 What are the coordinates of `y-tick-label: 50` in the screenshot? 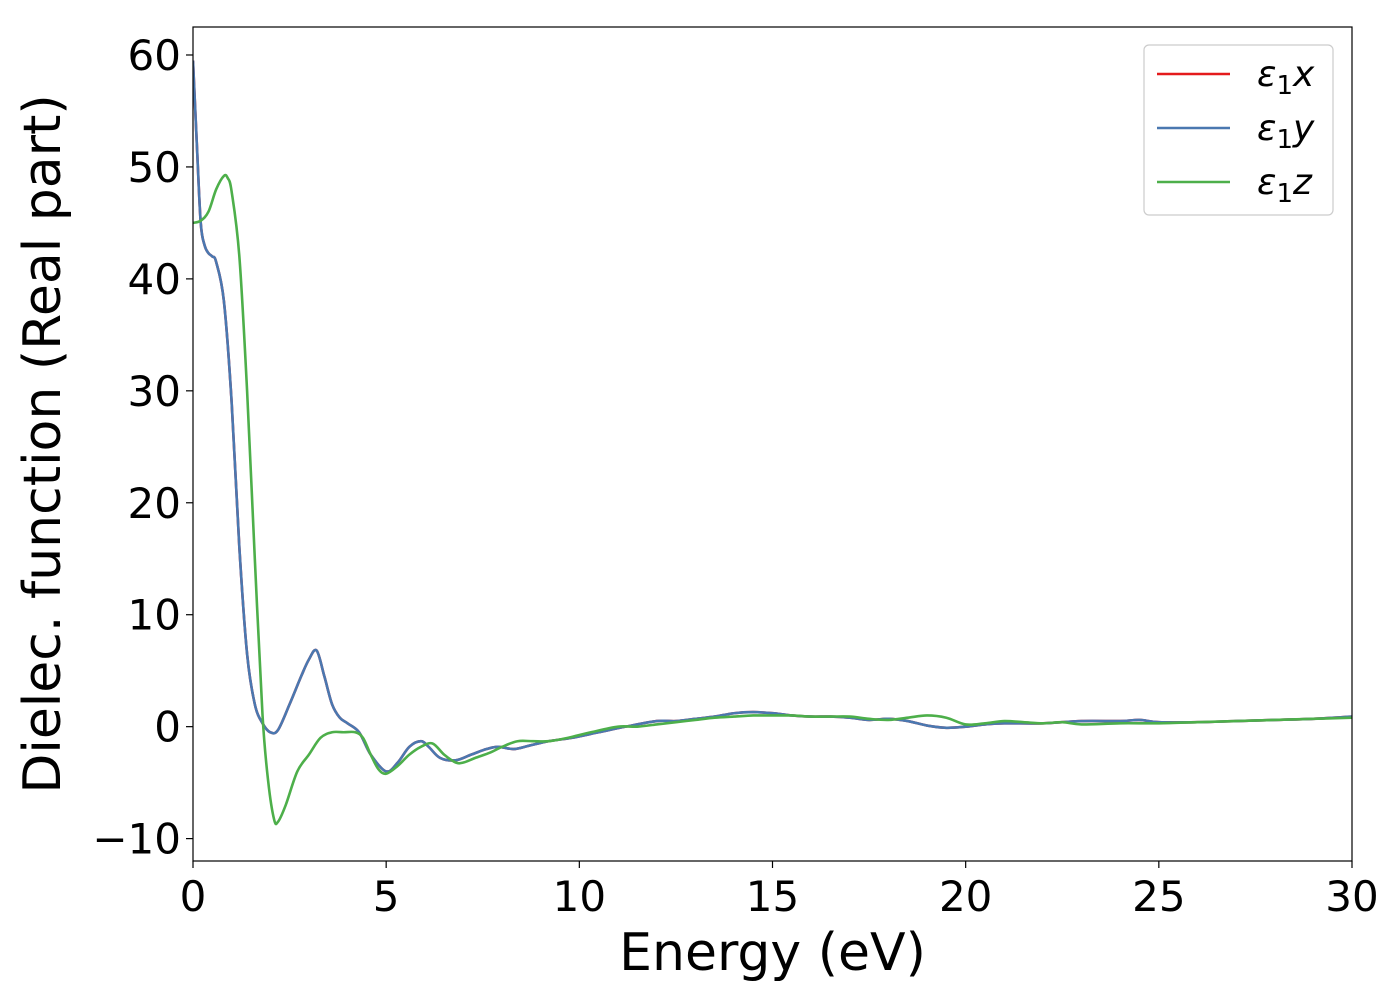 It's located at (154, 167).